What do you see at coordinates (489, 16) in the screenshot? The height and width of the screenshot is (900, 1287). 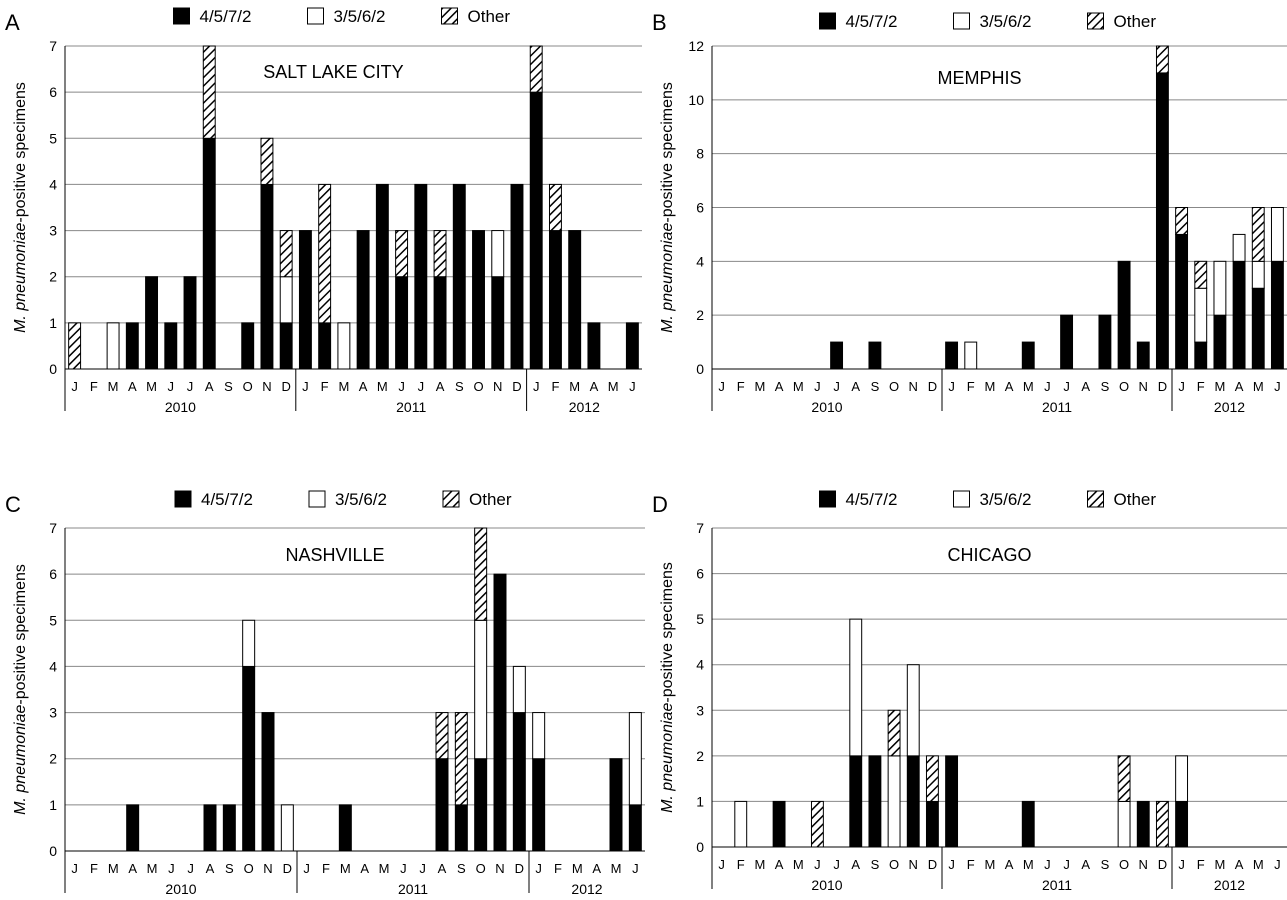 I see `legend-label-other: Other` at bounding box center [489, 16].